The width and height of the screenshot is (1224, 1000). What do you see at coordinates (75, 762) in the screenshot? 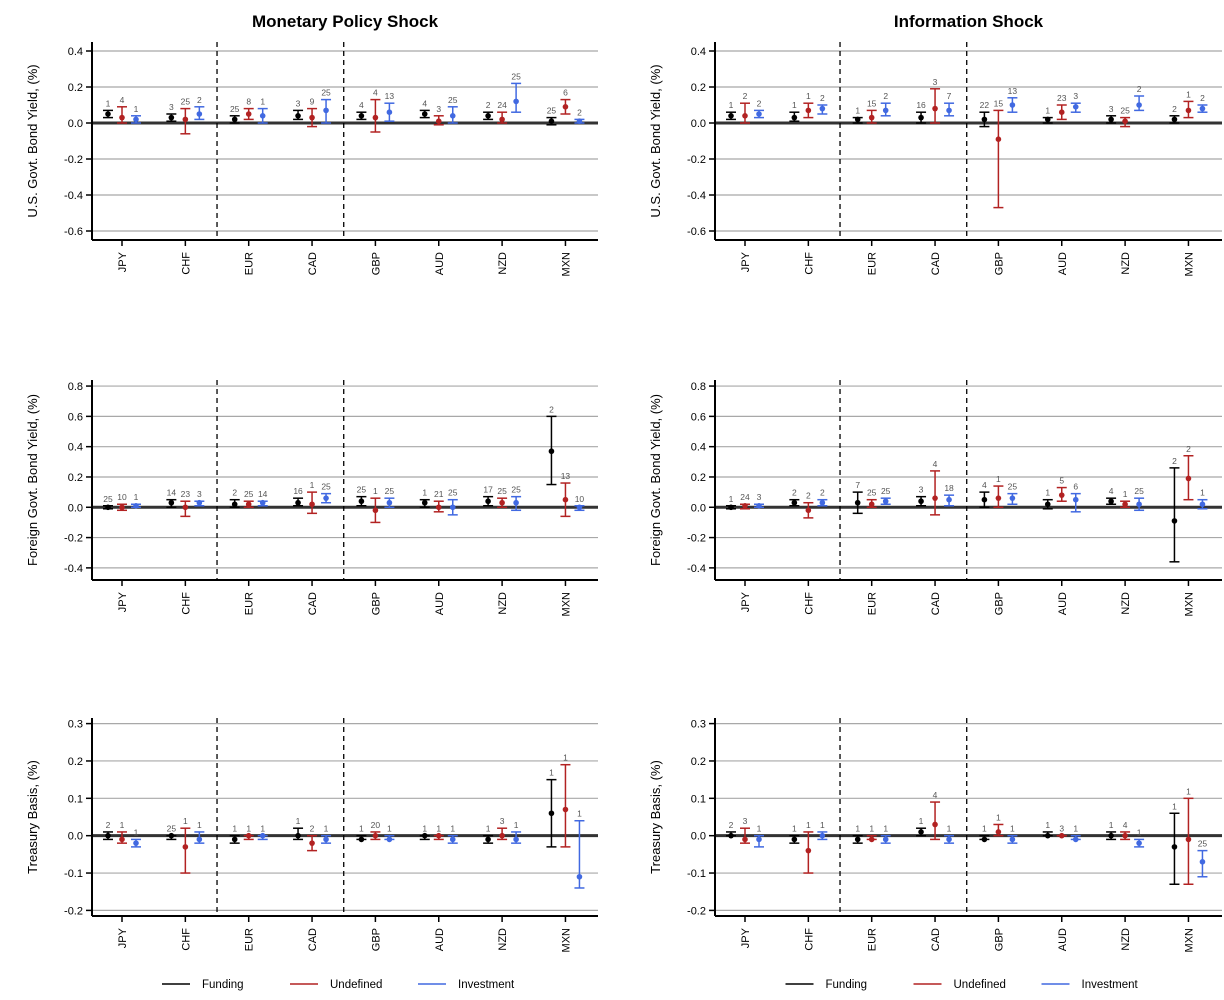
I see `y-tick-label: 0.2` at bounding box center [75, 762].